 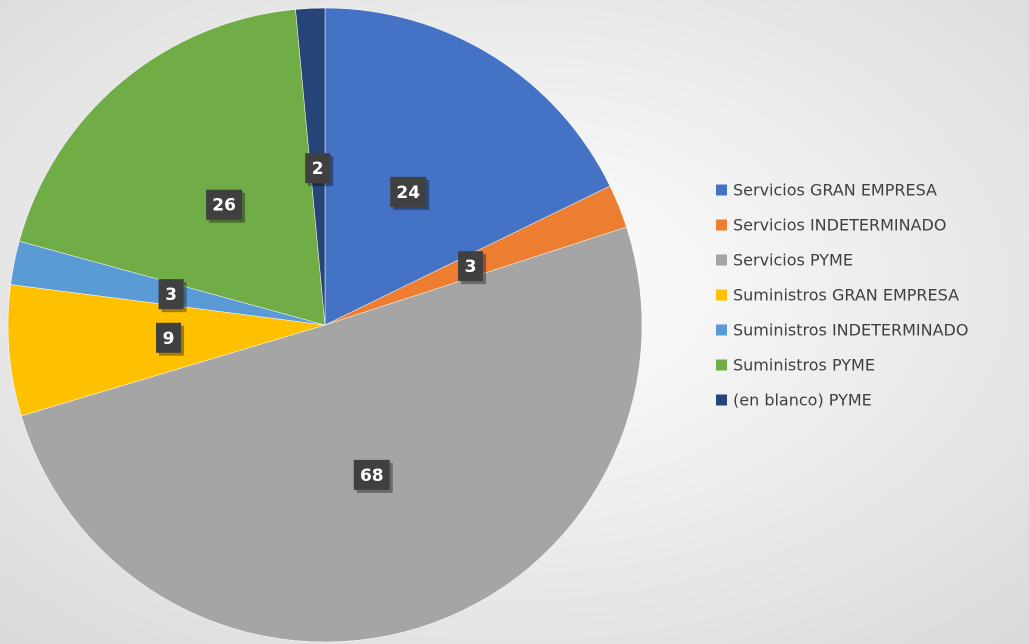 What do you see at coordinates (804, 365) in the screenshot?
I see `legend-label: Suministros PYME` at bounding box center [804, 365].